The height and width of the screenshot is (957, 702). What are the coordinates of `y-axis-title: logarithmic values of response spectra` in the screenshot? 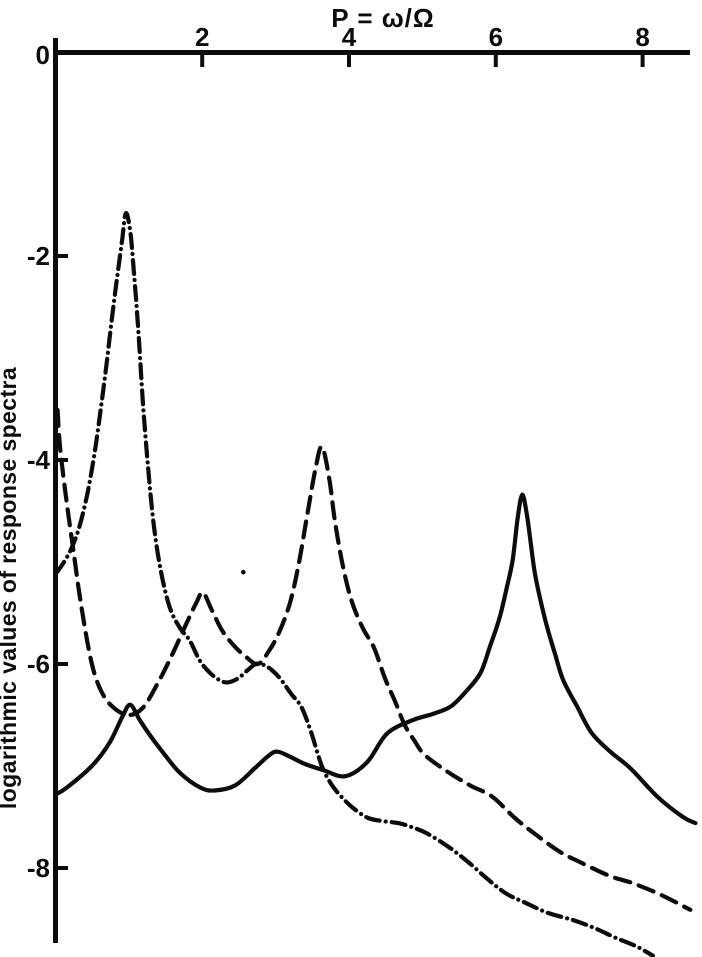 It's located at (10, 588).